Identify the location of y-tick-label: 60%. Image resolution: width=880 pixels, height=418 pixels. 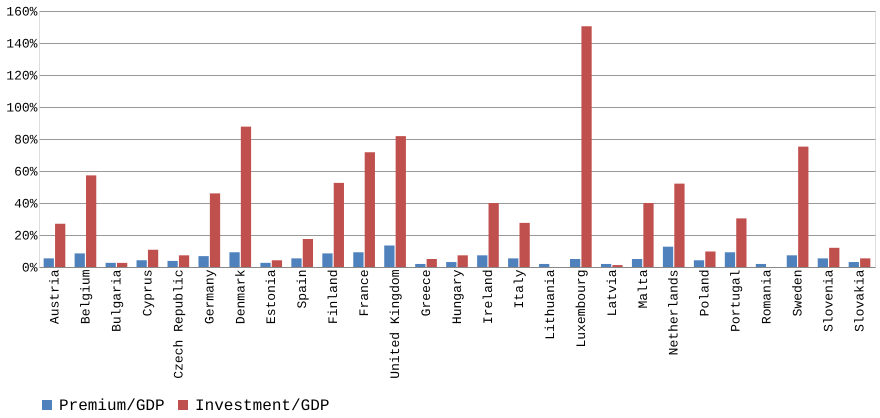
(26, 172).